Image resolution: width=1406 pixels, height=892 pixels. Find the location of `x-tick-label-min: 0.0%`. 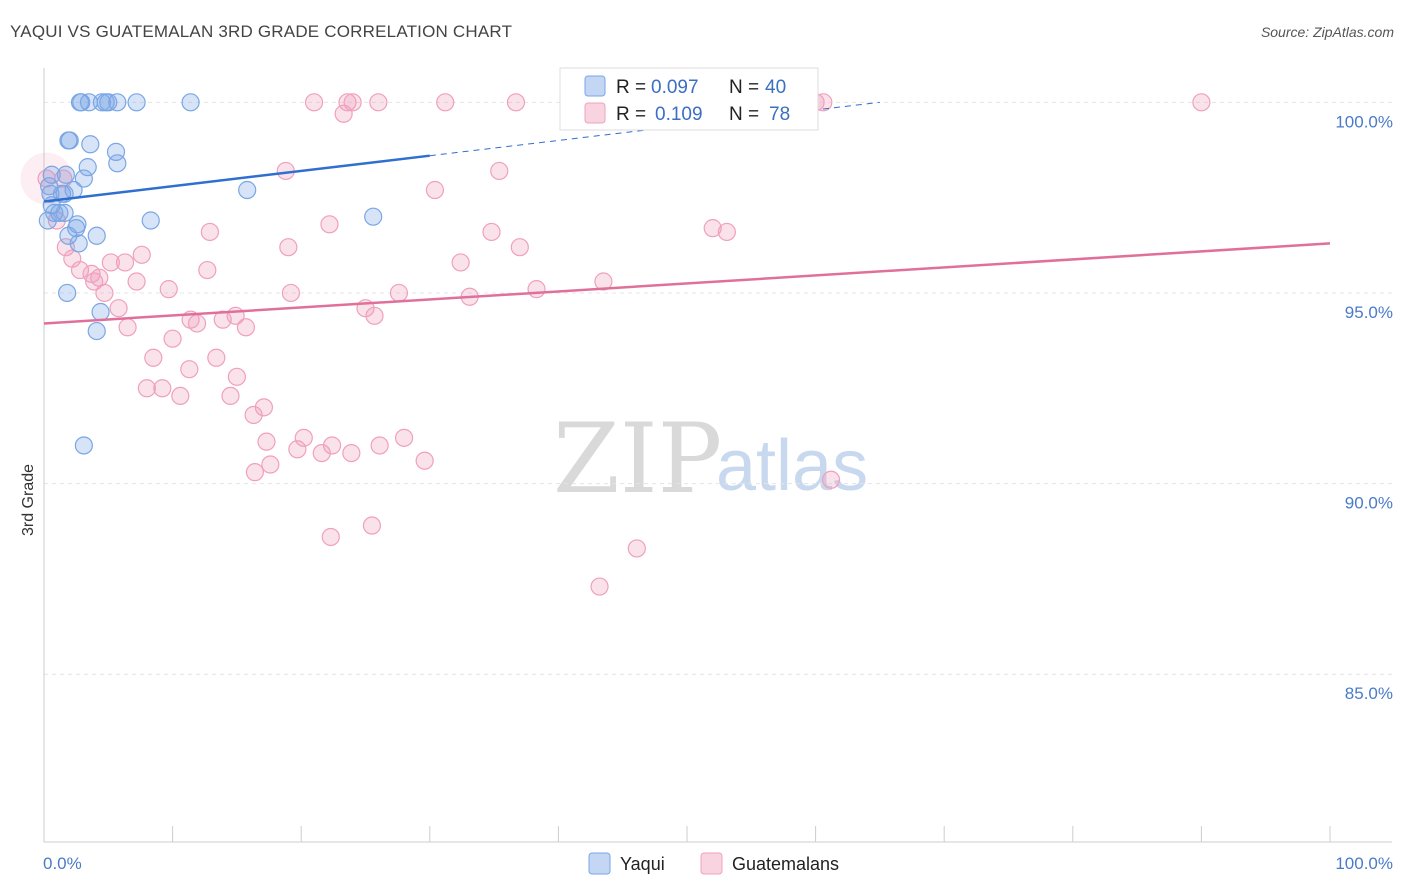

x-tick-label-min: 0.0% is located at coordinates (62, 863).